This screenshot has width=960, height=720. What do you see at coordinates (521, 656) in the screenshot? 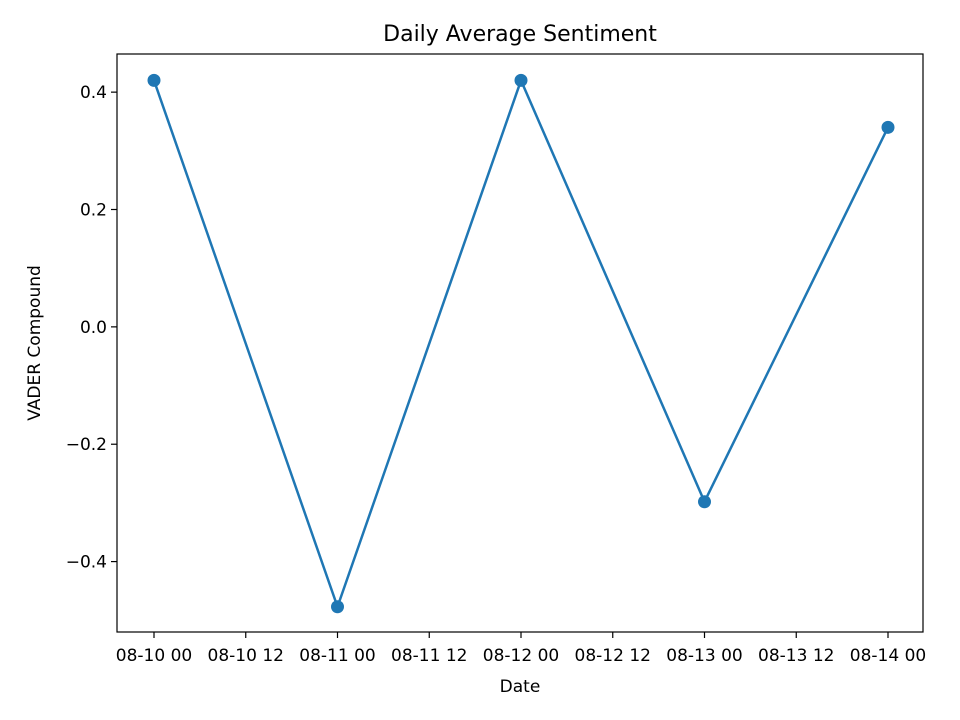
I see `x-tick-label: 08-12 00` at bounding box center [521, 656].